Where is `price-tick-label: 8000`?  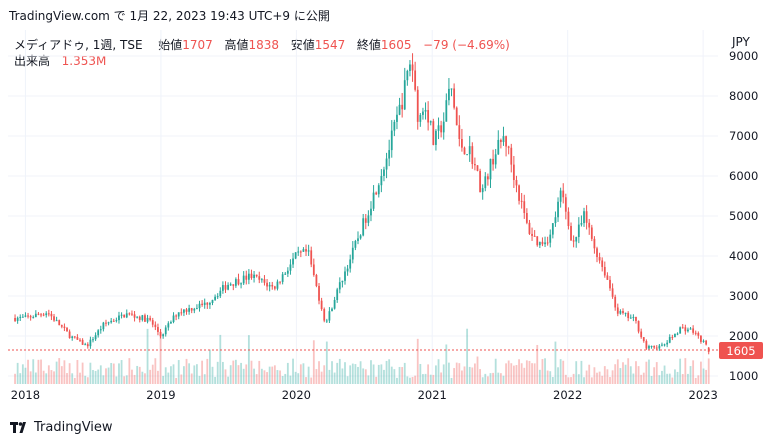
price-tick-label: 8000 is located at coordinates (743, 96).